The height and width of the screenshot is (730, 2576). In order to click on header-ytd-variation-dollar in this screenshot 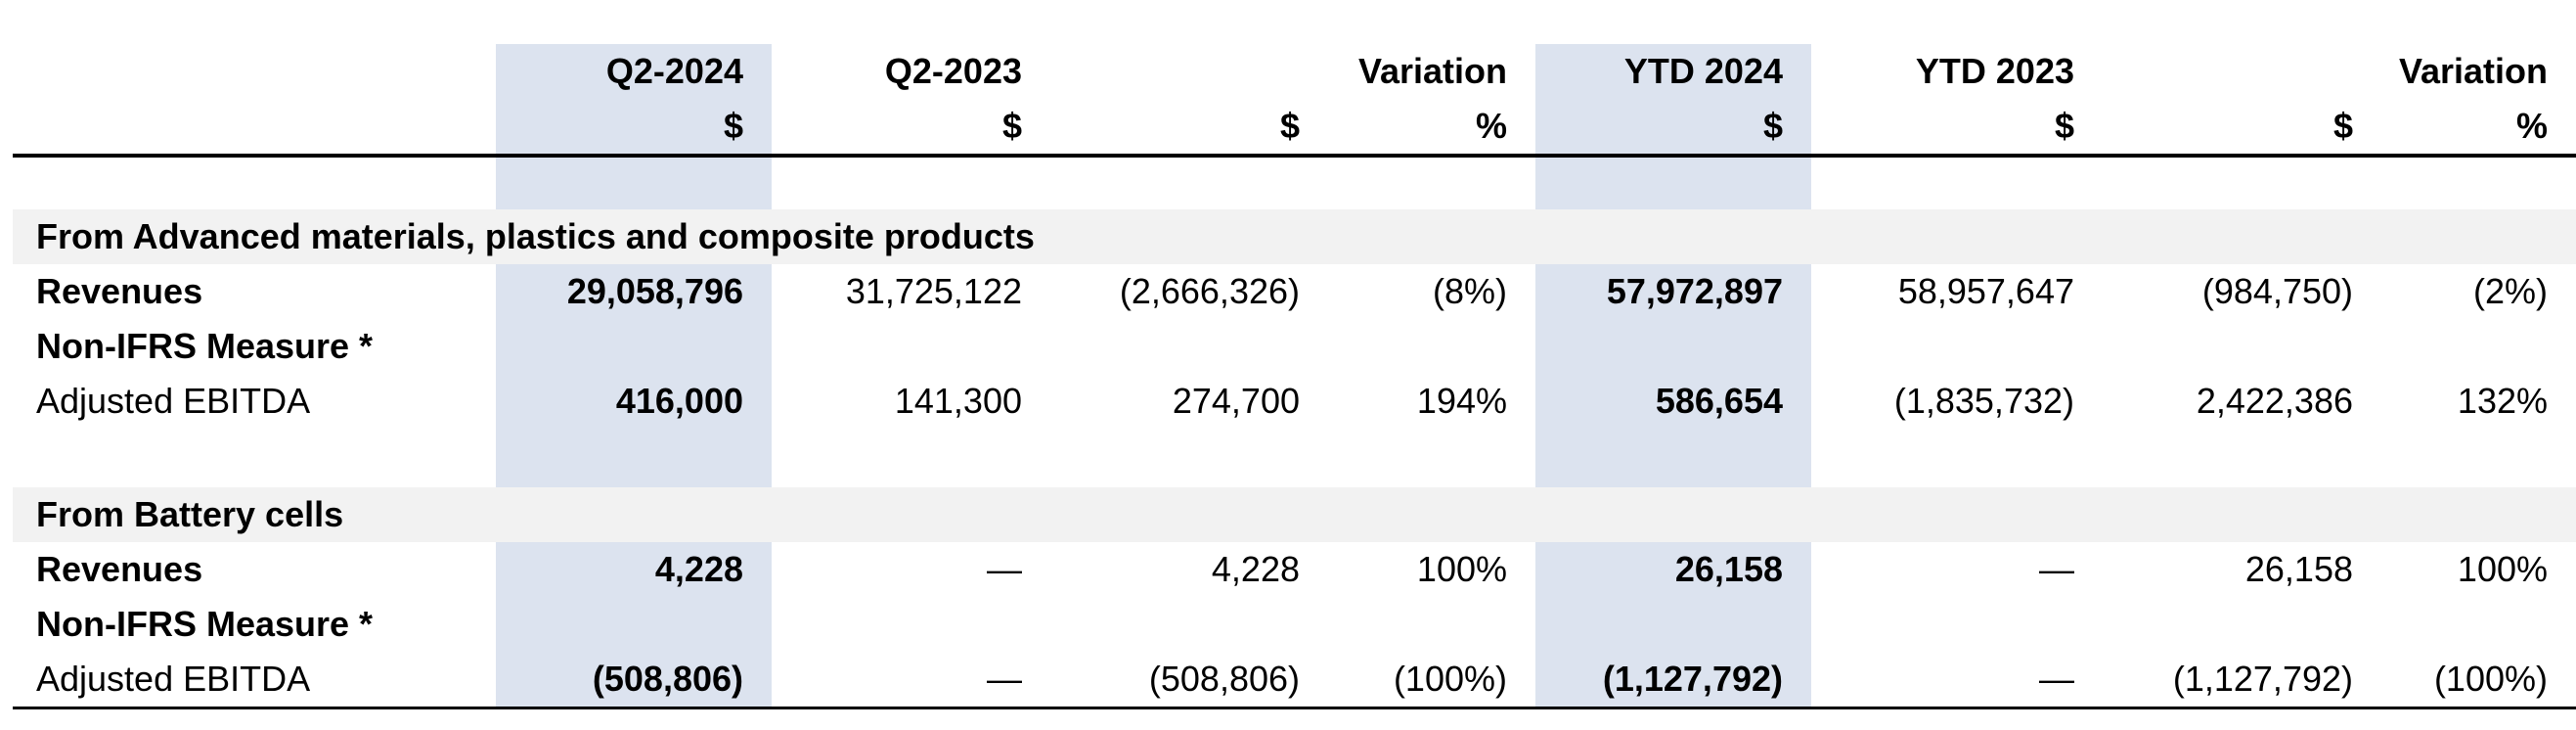, I will do `click(2242, 71)`.